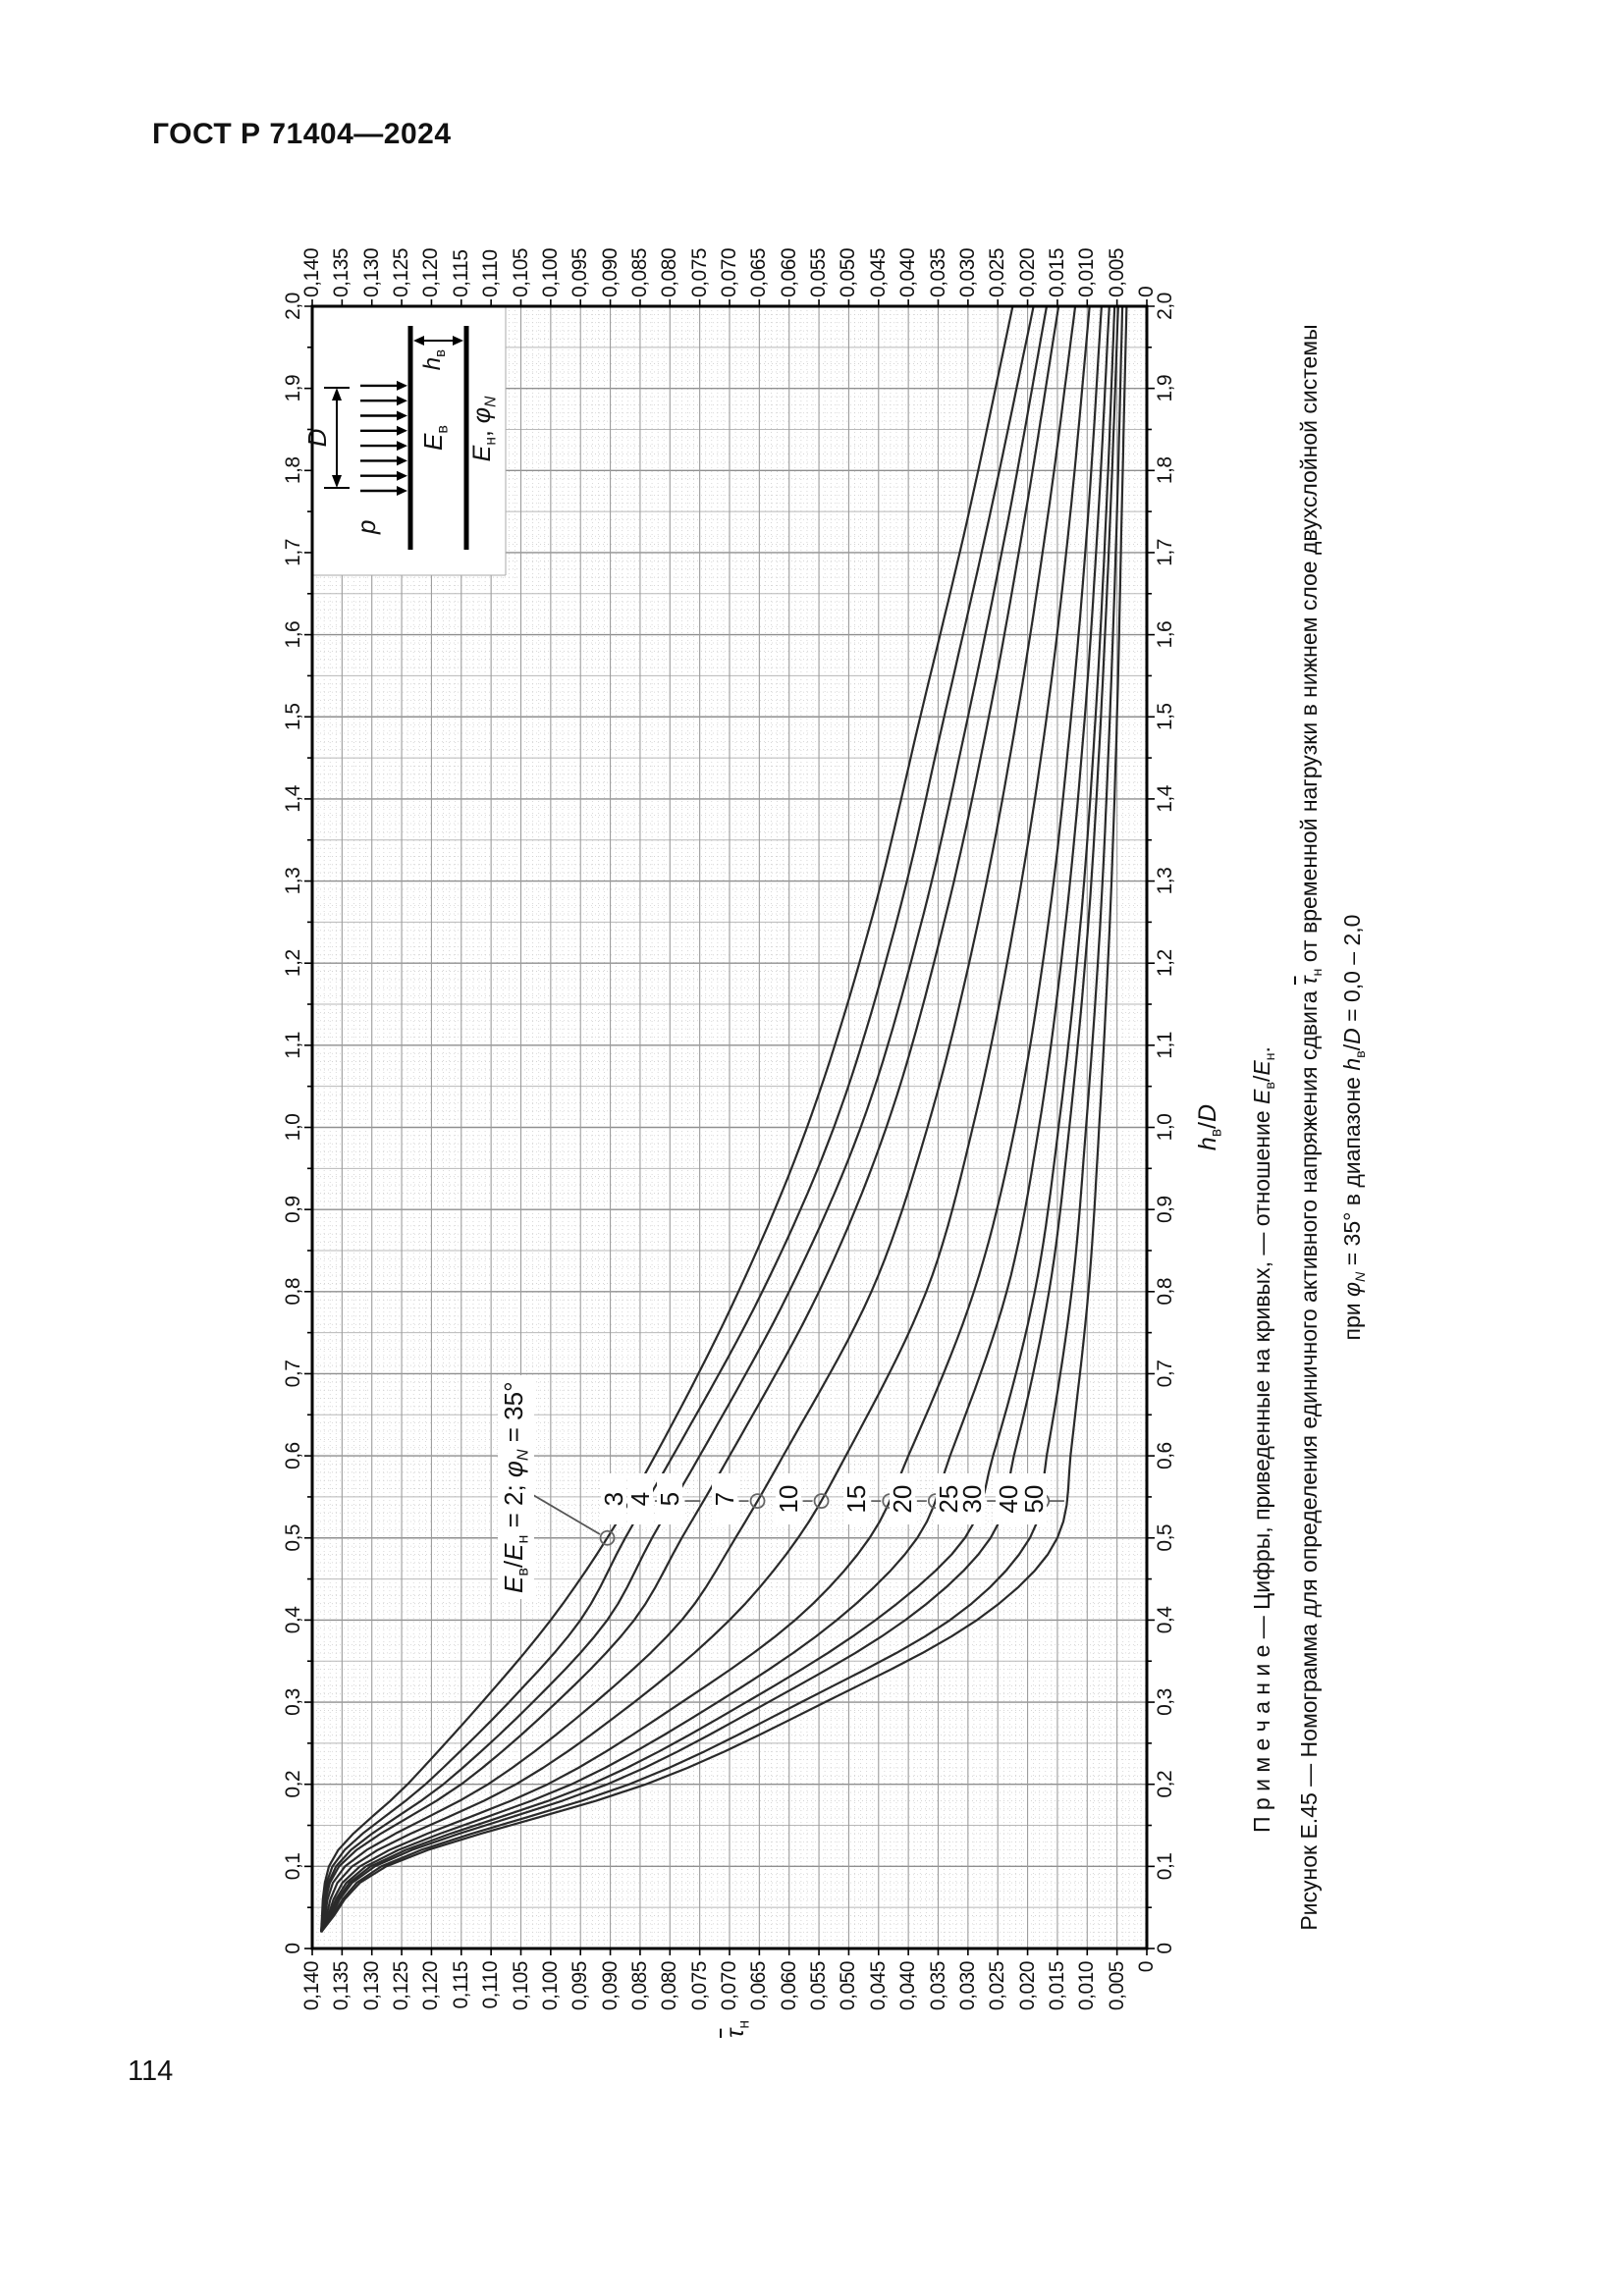 This screenshot has width=1624, height=2296. I want to click on tick-label-y-right: 0,020, so click(1027, 272).